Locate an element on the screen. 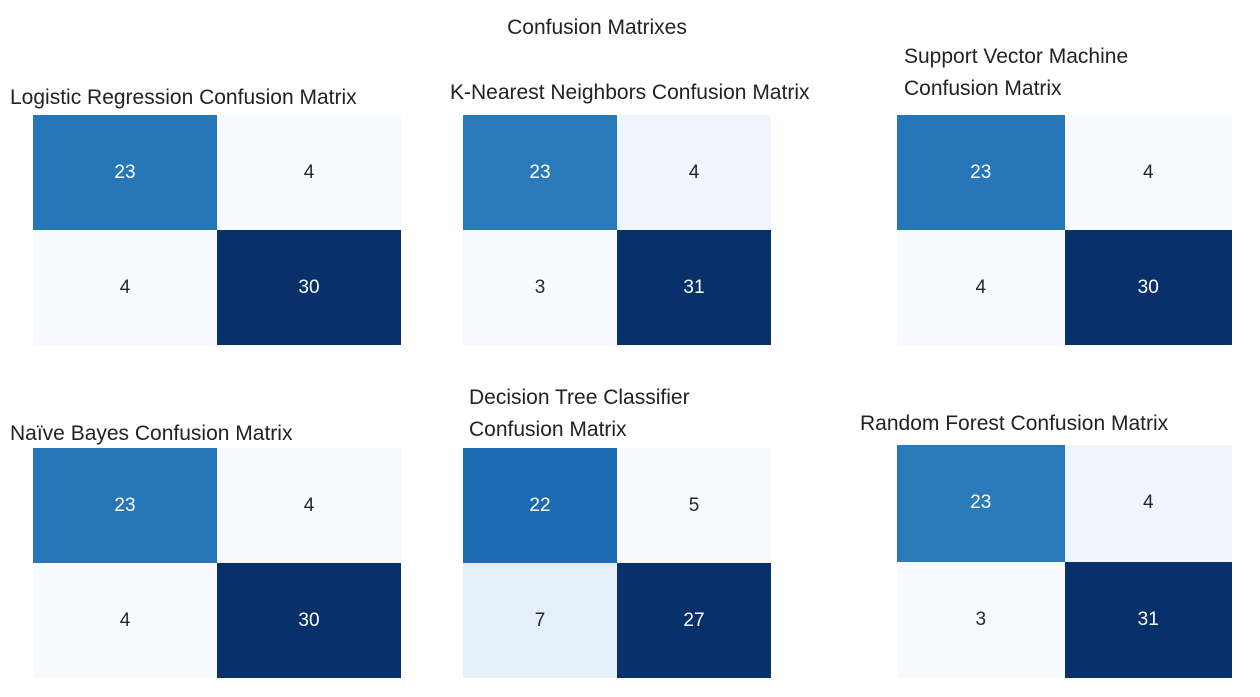 The height and width of the screenshot is (697, 1260). chart-title: Support Vector Machine Confusion Matrix is located at coordinates (1016, 72).